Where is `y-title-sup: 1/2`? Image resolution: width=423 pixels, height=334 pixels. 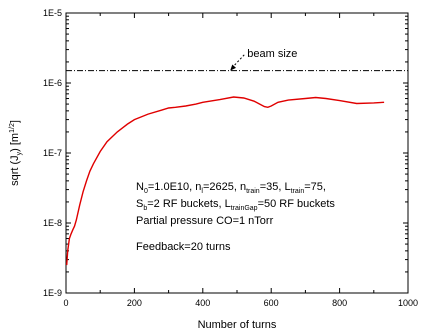 y-title-sup: 1/2 is located at coordinates (12, 128).